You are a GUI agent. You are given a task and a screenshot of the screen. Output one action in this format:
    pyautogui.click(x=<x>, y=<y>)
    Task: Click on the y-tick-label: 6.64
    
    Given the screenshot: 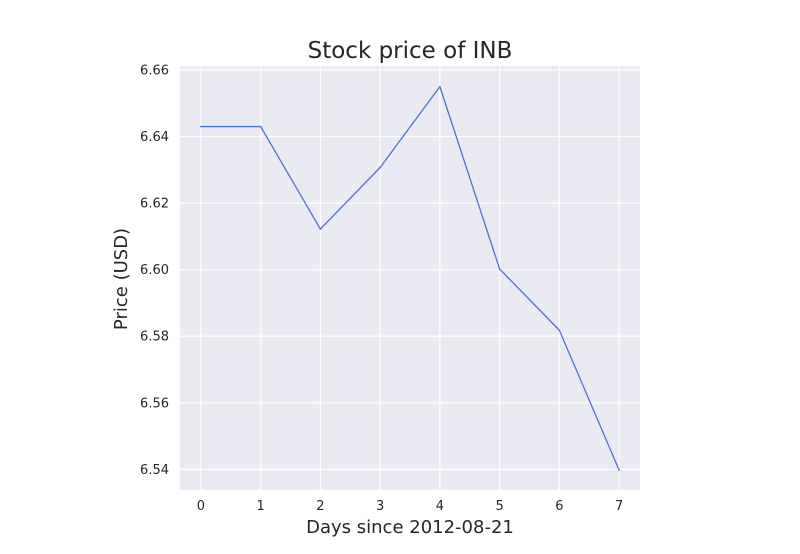 What is the action you would take?
    pyautogui.click(x=154, y=137)
    